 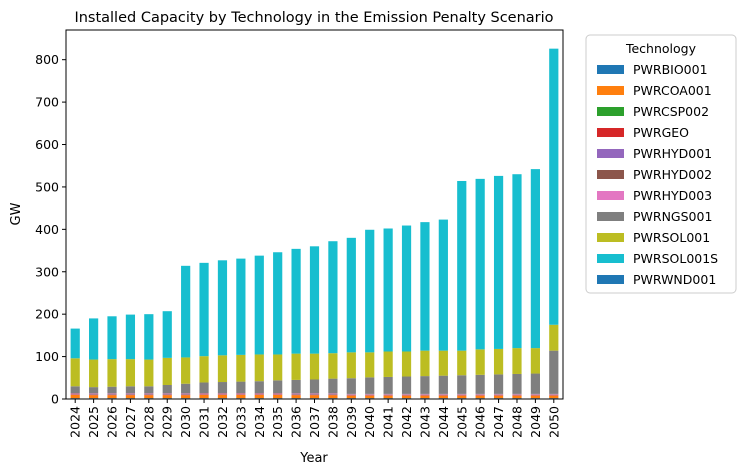 What do you see at coordinates (222, 388) in the screenshot?
I see `bar-pwrngs001-2032` at bounding box center [222, 388].